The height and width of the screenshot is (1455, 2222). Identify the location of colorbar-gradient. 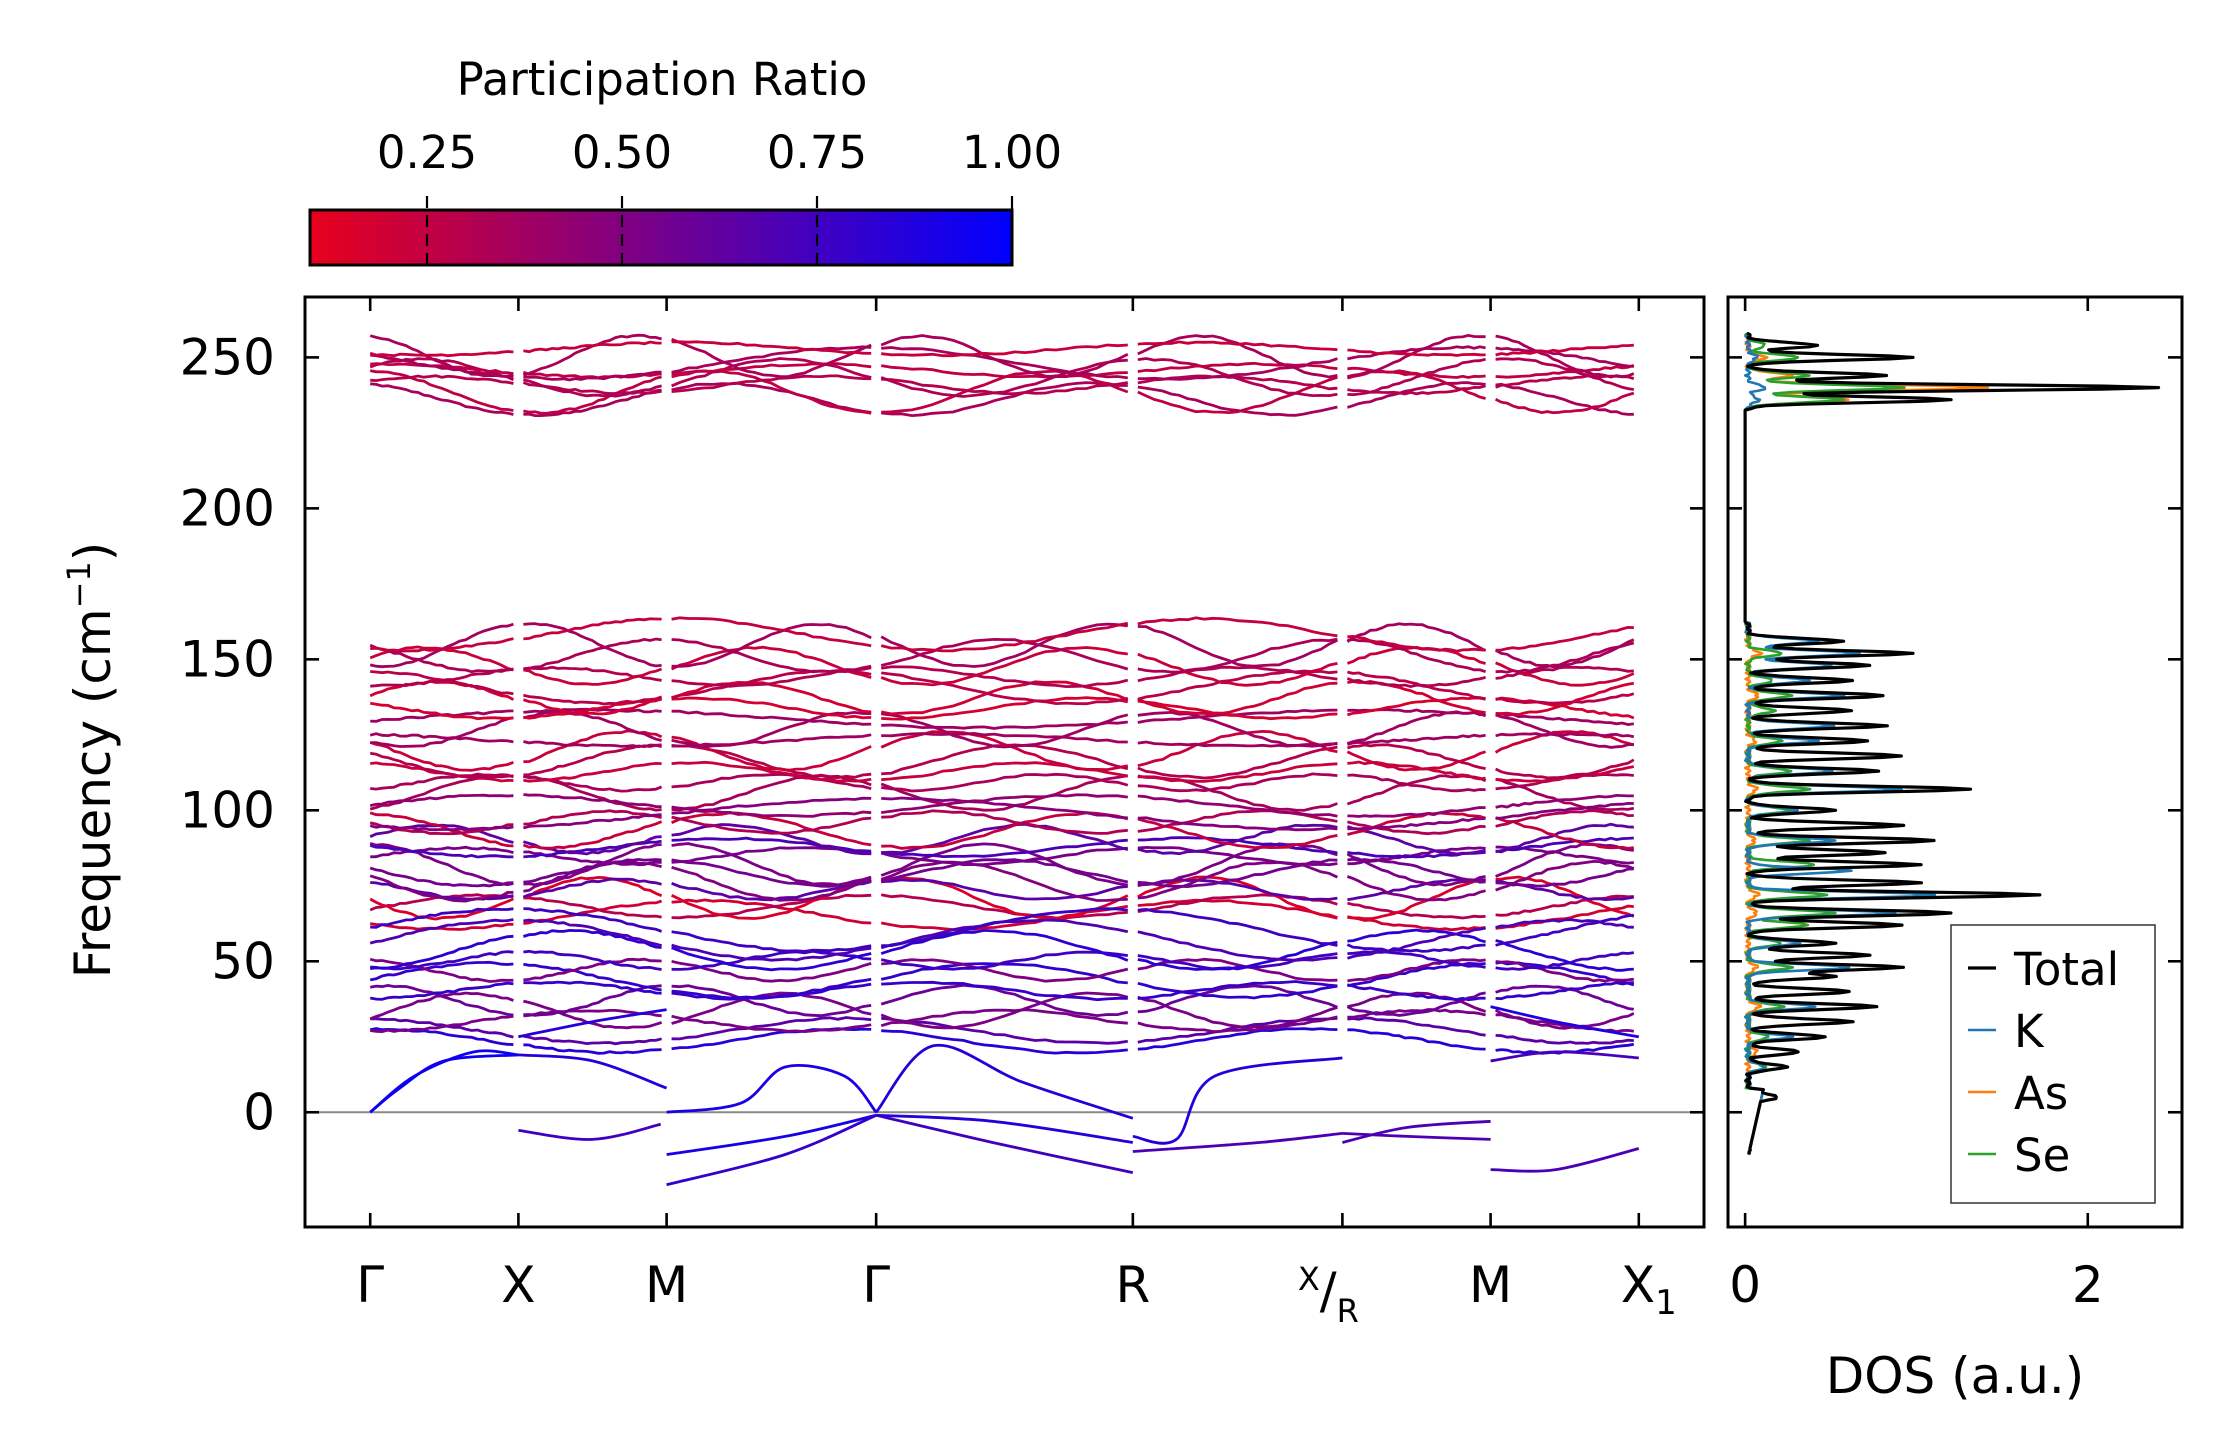
(661, 237).